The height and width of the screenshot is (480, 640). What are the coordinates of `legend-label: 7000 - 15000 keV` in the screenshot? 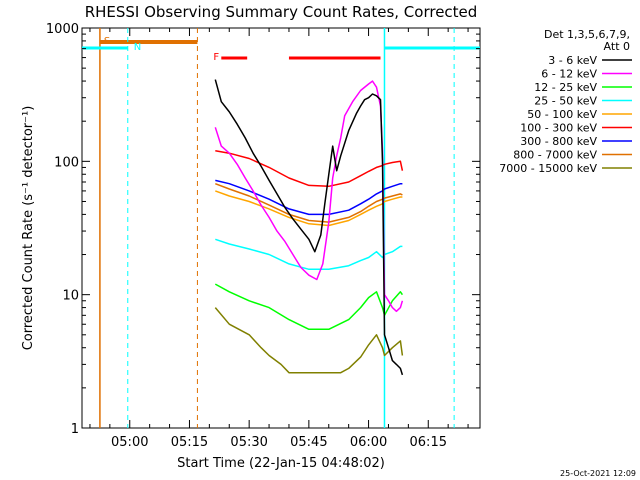 It's located at (548, 168).